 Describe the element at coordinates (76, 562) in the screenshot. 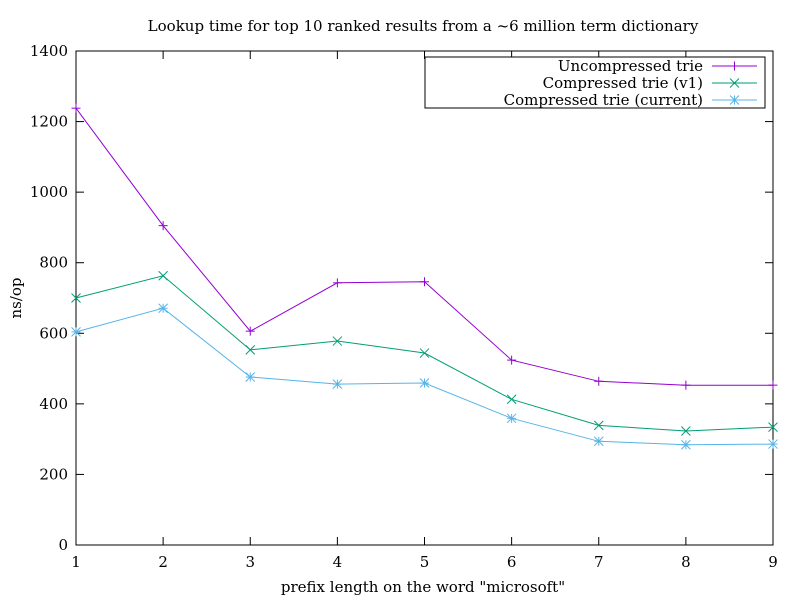

I see `x-tick-label: 1` at that location.